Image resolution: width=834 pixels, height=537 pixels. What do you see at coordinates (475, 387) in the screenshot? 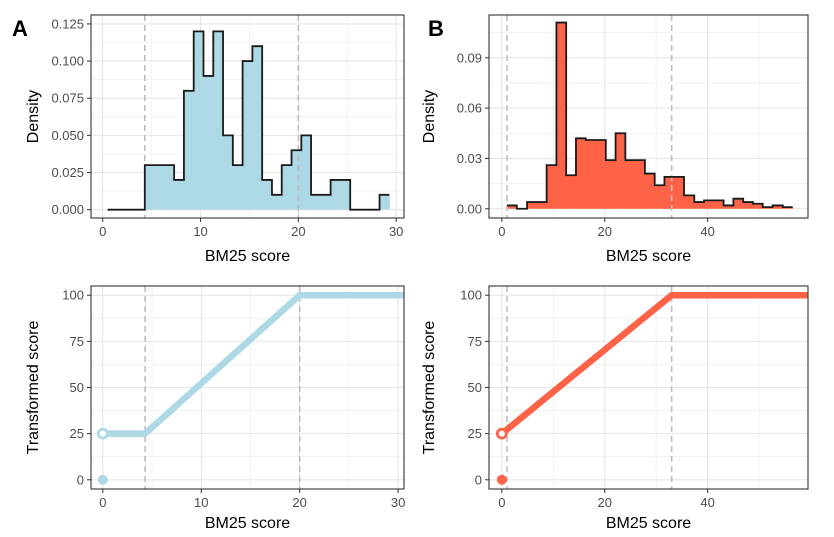
I see `y-tick-label: 50` at bounding box center [475, 387].